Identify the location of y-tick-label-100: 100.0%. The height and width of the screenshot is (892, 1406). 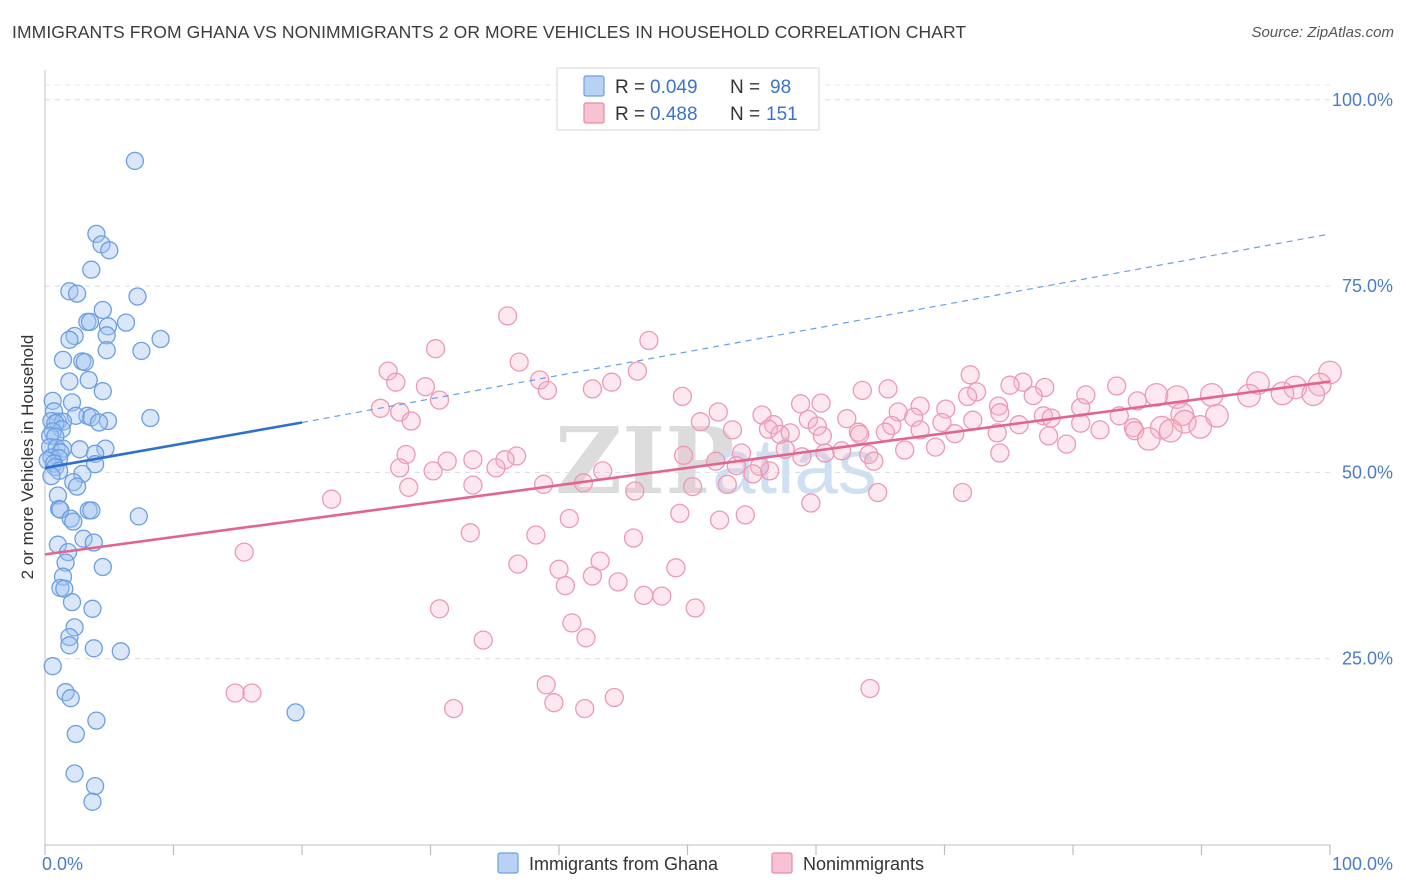
(1362, 100).